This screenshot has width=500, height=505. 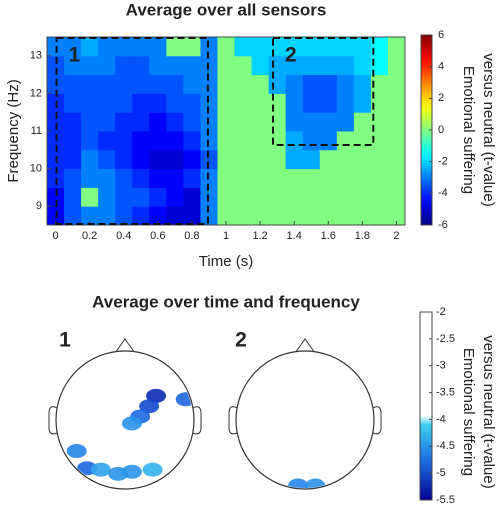 What do you see at coordinates (443, 225) in the screenshot?
I see `colorbar-tick-label: -6` at bounding box center [443, 225].